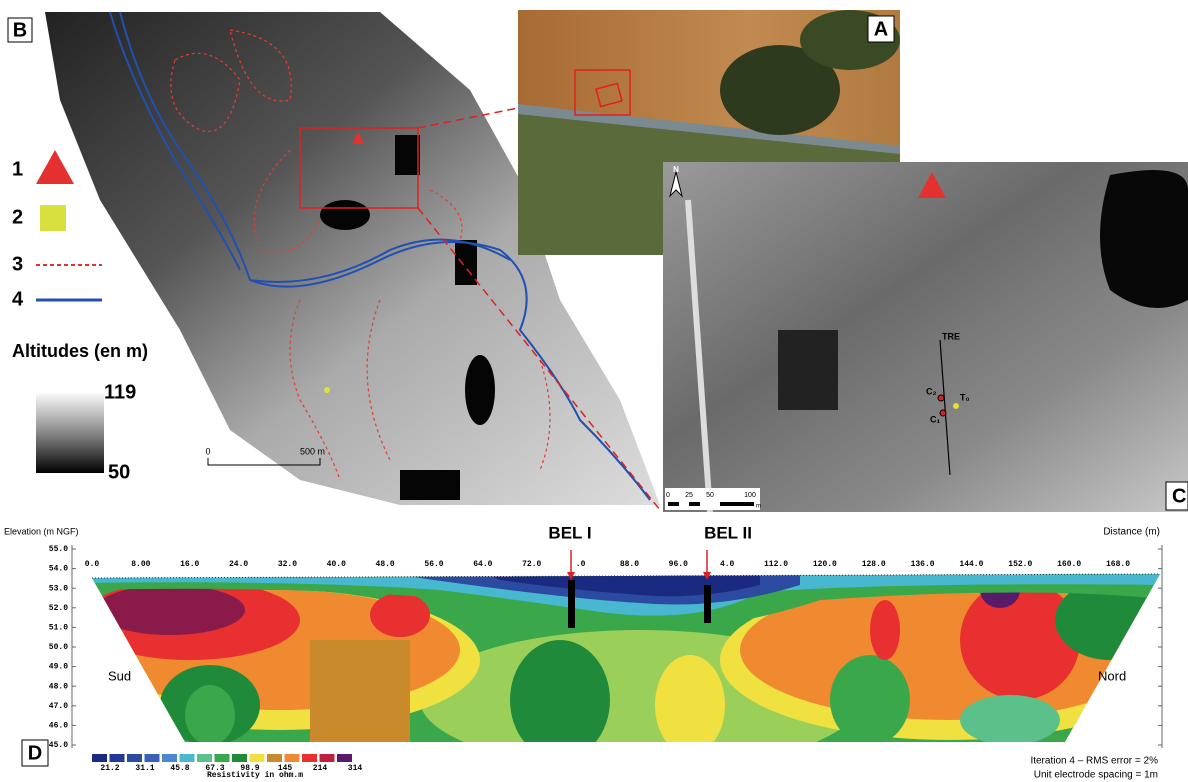 This screenshot has width=1188, height=782. Describe the element at coordinates (629, 564) in the screenshot. I see `x-tick-label: 88.0` at that location.